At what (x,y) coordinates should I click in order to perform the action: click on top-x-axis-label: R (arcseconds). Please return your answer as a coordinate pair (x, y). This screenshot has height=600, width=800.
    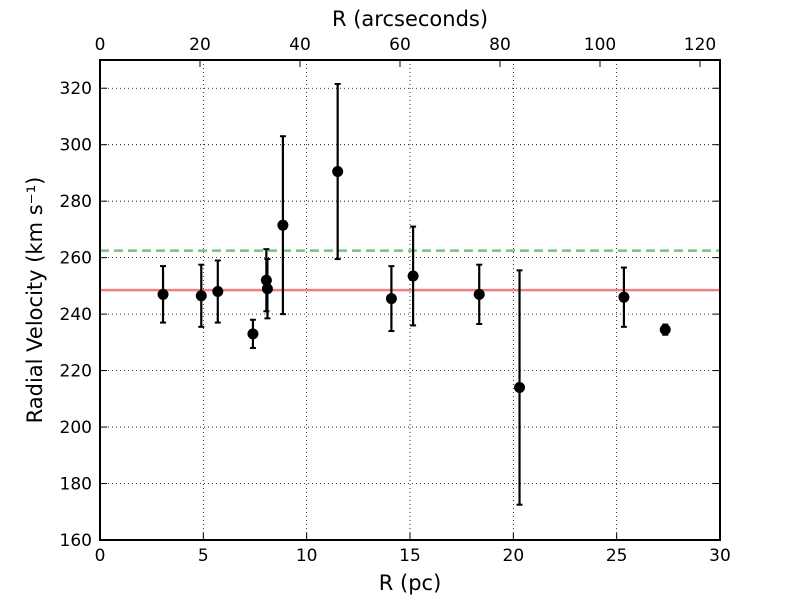
    Looking at the image, I should click on (410, 19).